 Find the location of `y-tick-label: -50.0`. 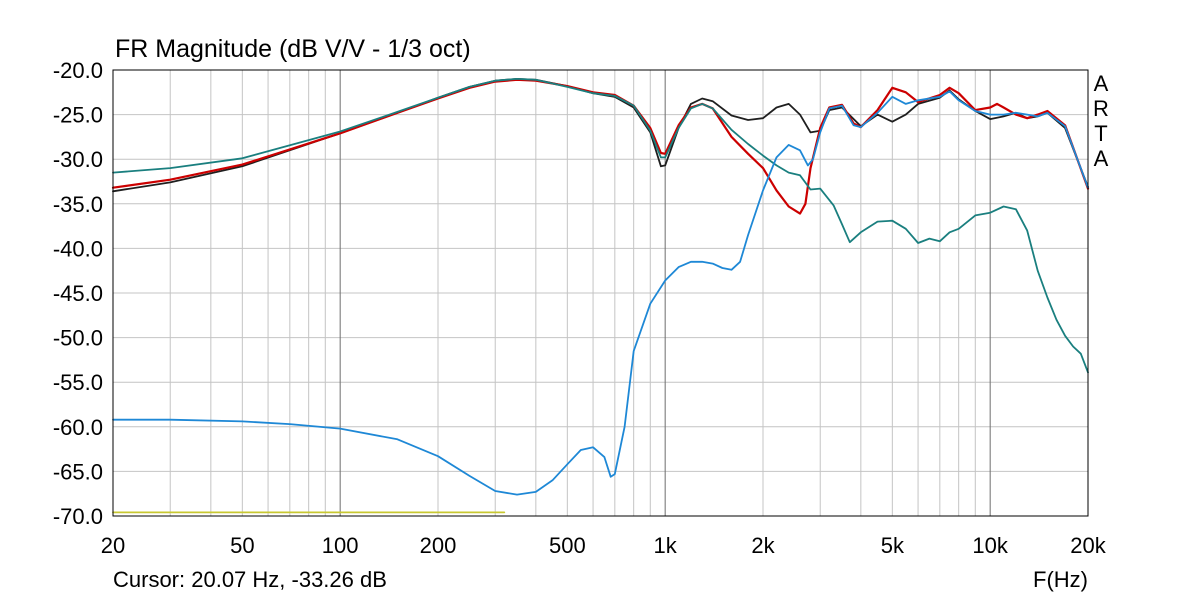

y-tick-label: -50.0 is located at coordinates (78, 338).